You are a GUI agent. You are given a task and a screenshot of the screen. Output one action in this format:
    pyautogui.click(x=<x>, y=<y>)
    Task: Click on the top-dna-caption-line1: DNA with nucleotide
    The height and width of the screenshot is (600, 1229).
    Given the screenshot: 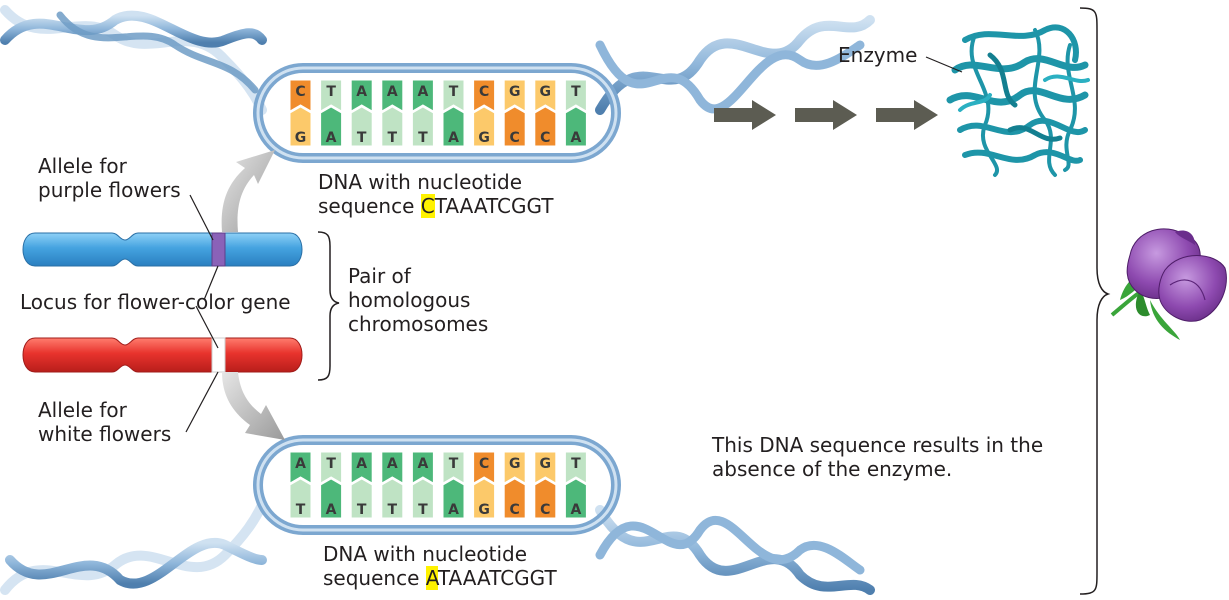 What is the action you would take?
    pyautogui.click(x=420, y=182)
    